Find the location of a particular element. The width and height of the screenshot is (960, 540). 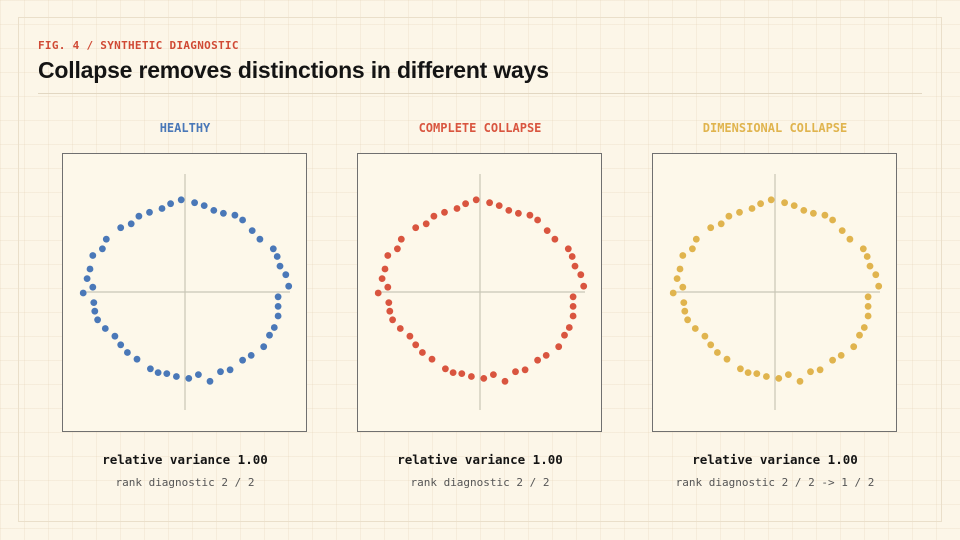

panel-title-dimensional-collapse: DIMENSIONAL COLLAPSE is located at coordinates (775, 128).